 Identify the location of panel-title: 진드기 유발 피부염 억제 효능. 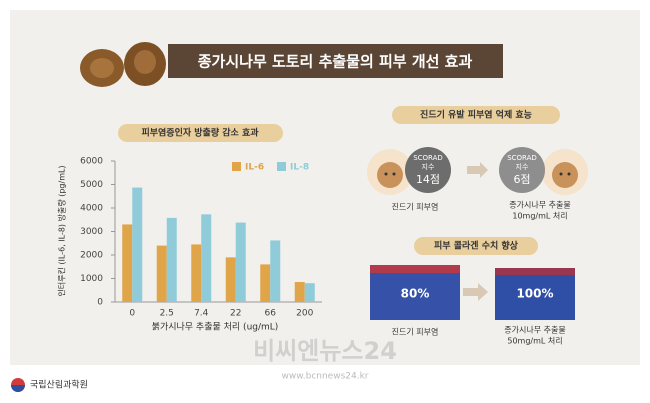
(476, 115).